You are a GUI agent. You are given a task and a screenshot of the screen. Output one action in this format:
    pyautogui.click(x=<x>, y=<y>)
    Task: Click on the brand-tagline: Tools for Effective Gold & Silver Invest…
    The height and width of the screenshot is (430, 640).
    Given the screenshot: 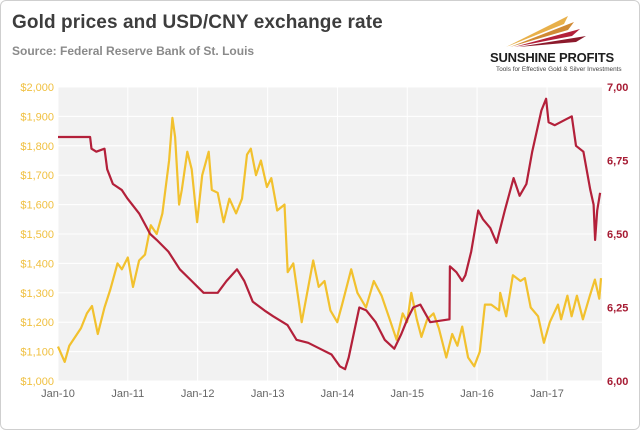 What is the action you would take?
    pyautogui.click(x=559, y=69)
    